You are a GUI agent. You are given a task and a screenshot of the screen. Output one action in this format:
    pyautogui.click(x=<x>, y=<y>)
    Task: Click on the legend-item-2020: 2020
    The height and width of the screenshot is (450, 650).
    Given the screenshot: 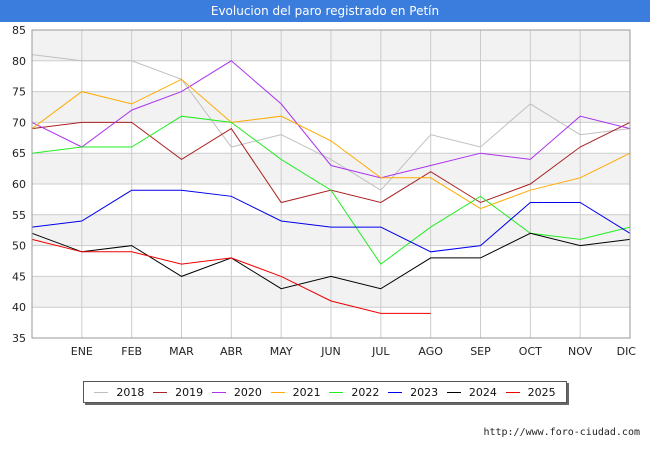 What is the action you would take?
    pyautogui.click(x=236, y=392)
    